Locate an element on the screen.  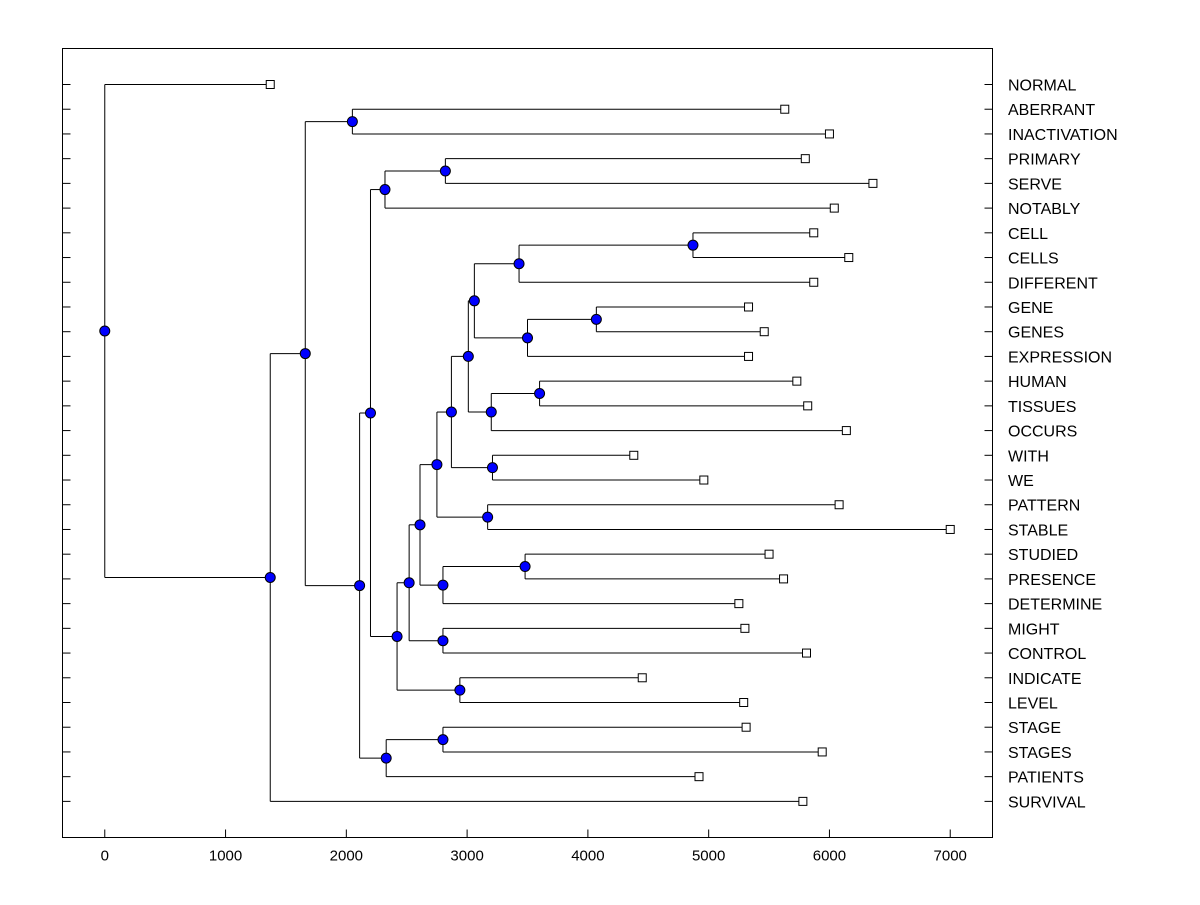
leaf-label: STUDIED is located at coordinates (1043, 555).